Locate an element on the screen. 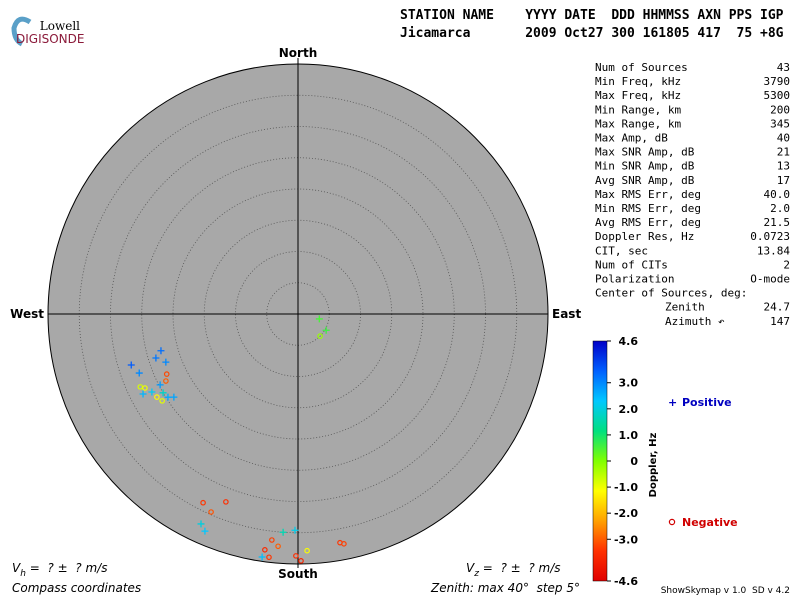 This screenshot has height=600, width=800. colorbar-tick-label: 1.0 is located at coordinates (629, 435).